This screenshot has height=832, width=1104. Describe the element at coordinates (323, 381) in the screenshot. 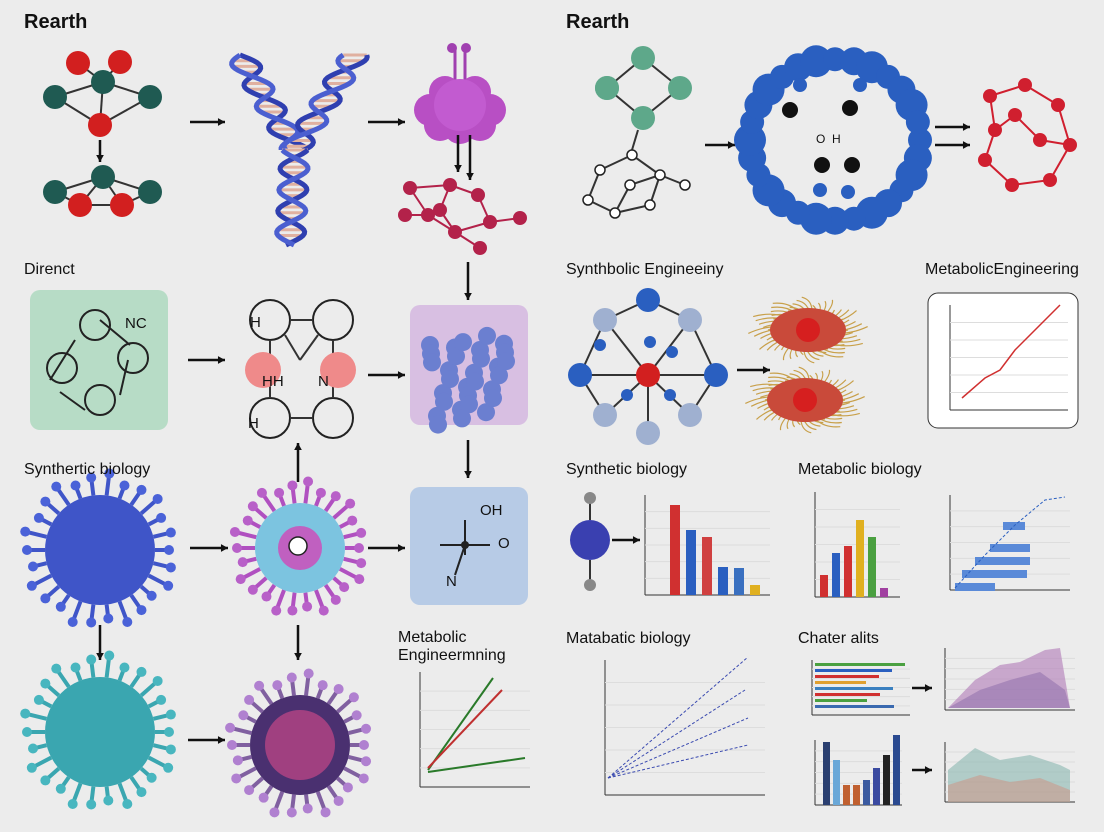

I see `atom-label: N` at that location.